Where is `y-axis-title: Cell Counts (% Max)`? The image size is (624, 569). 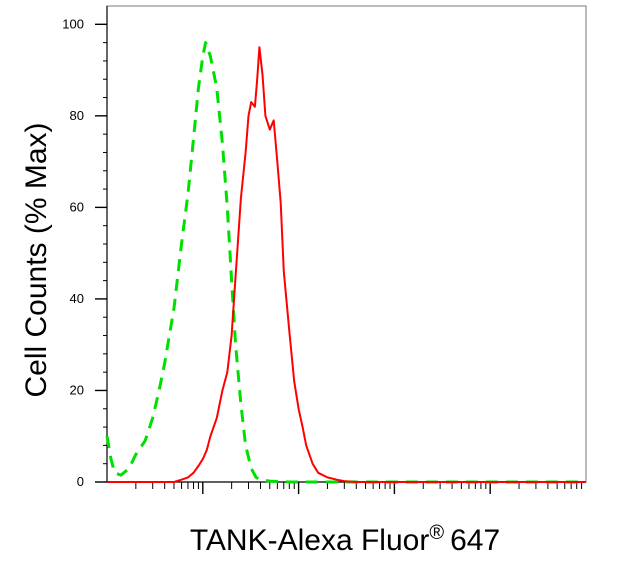
y-axis-title: Cell Counts (% Max) is located at coordinates (36, 259).